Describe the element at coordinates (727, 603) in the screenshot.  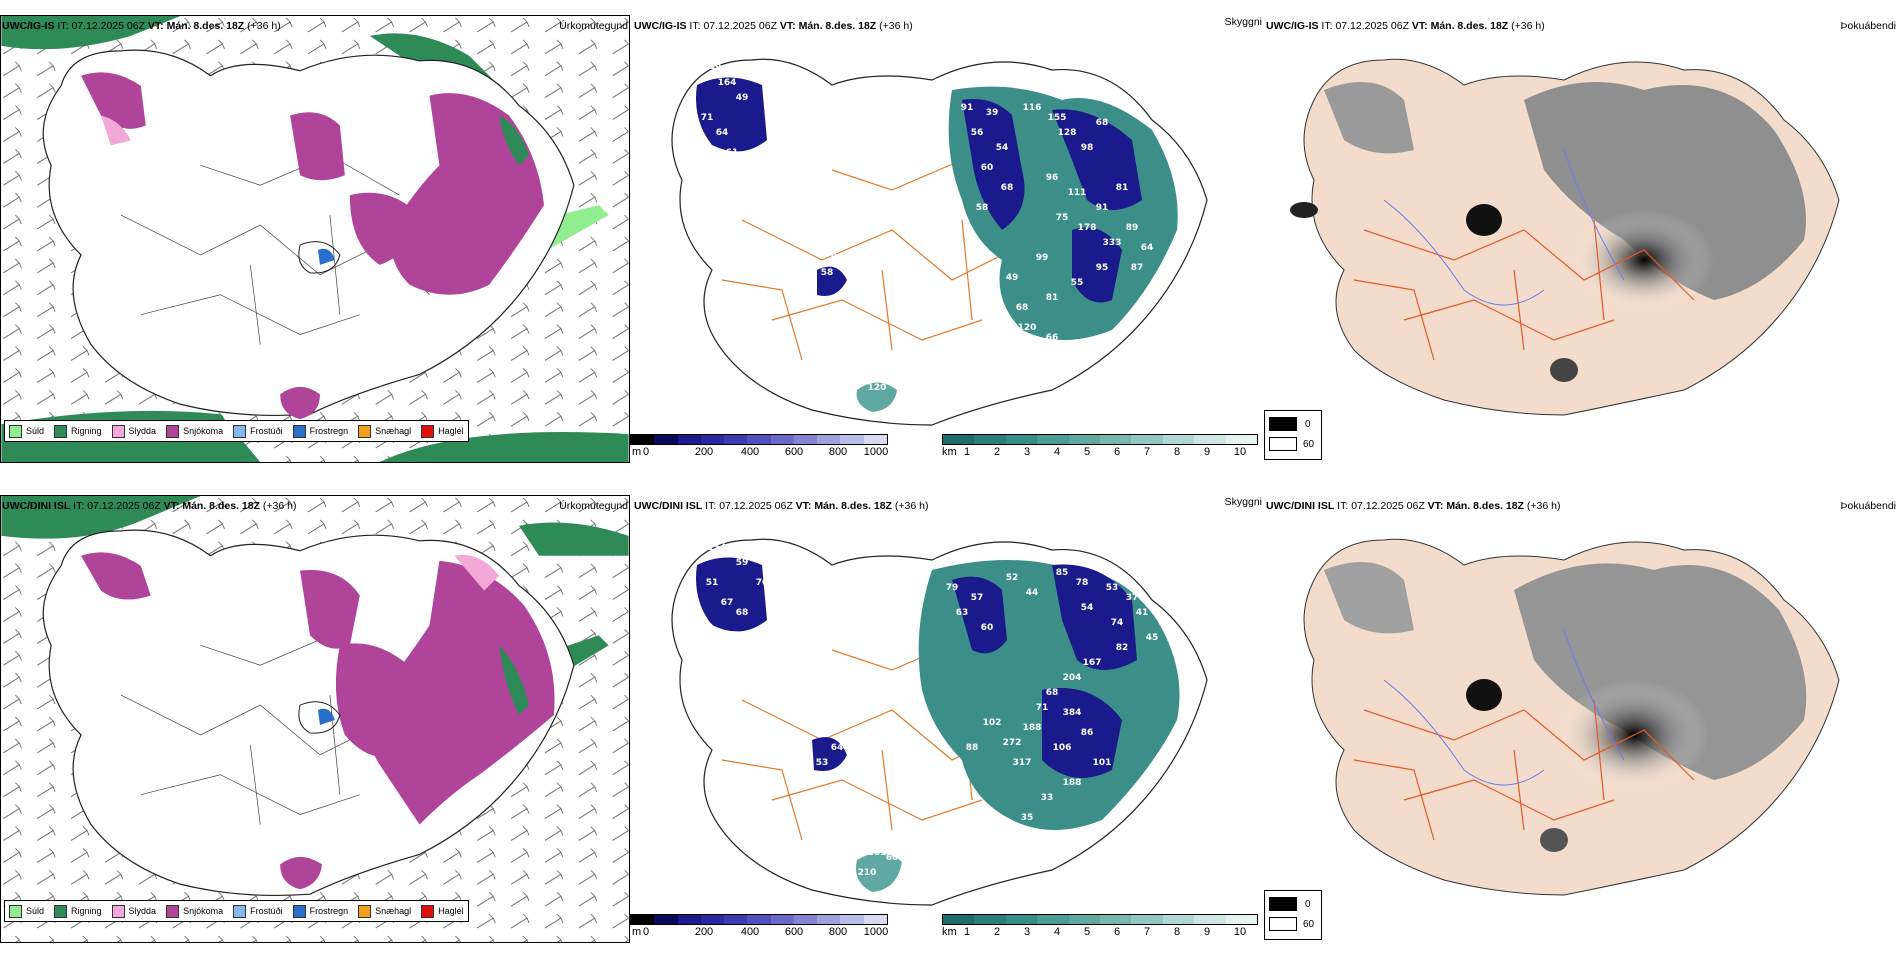
I see `visibility-label: 67` at that location.